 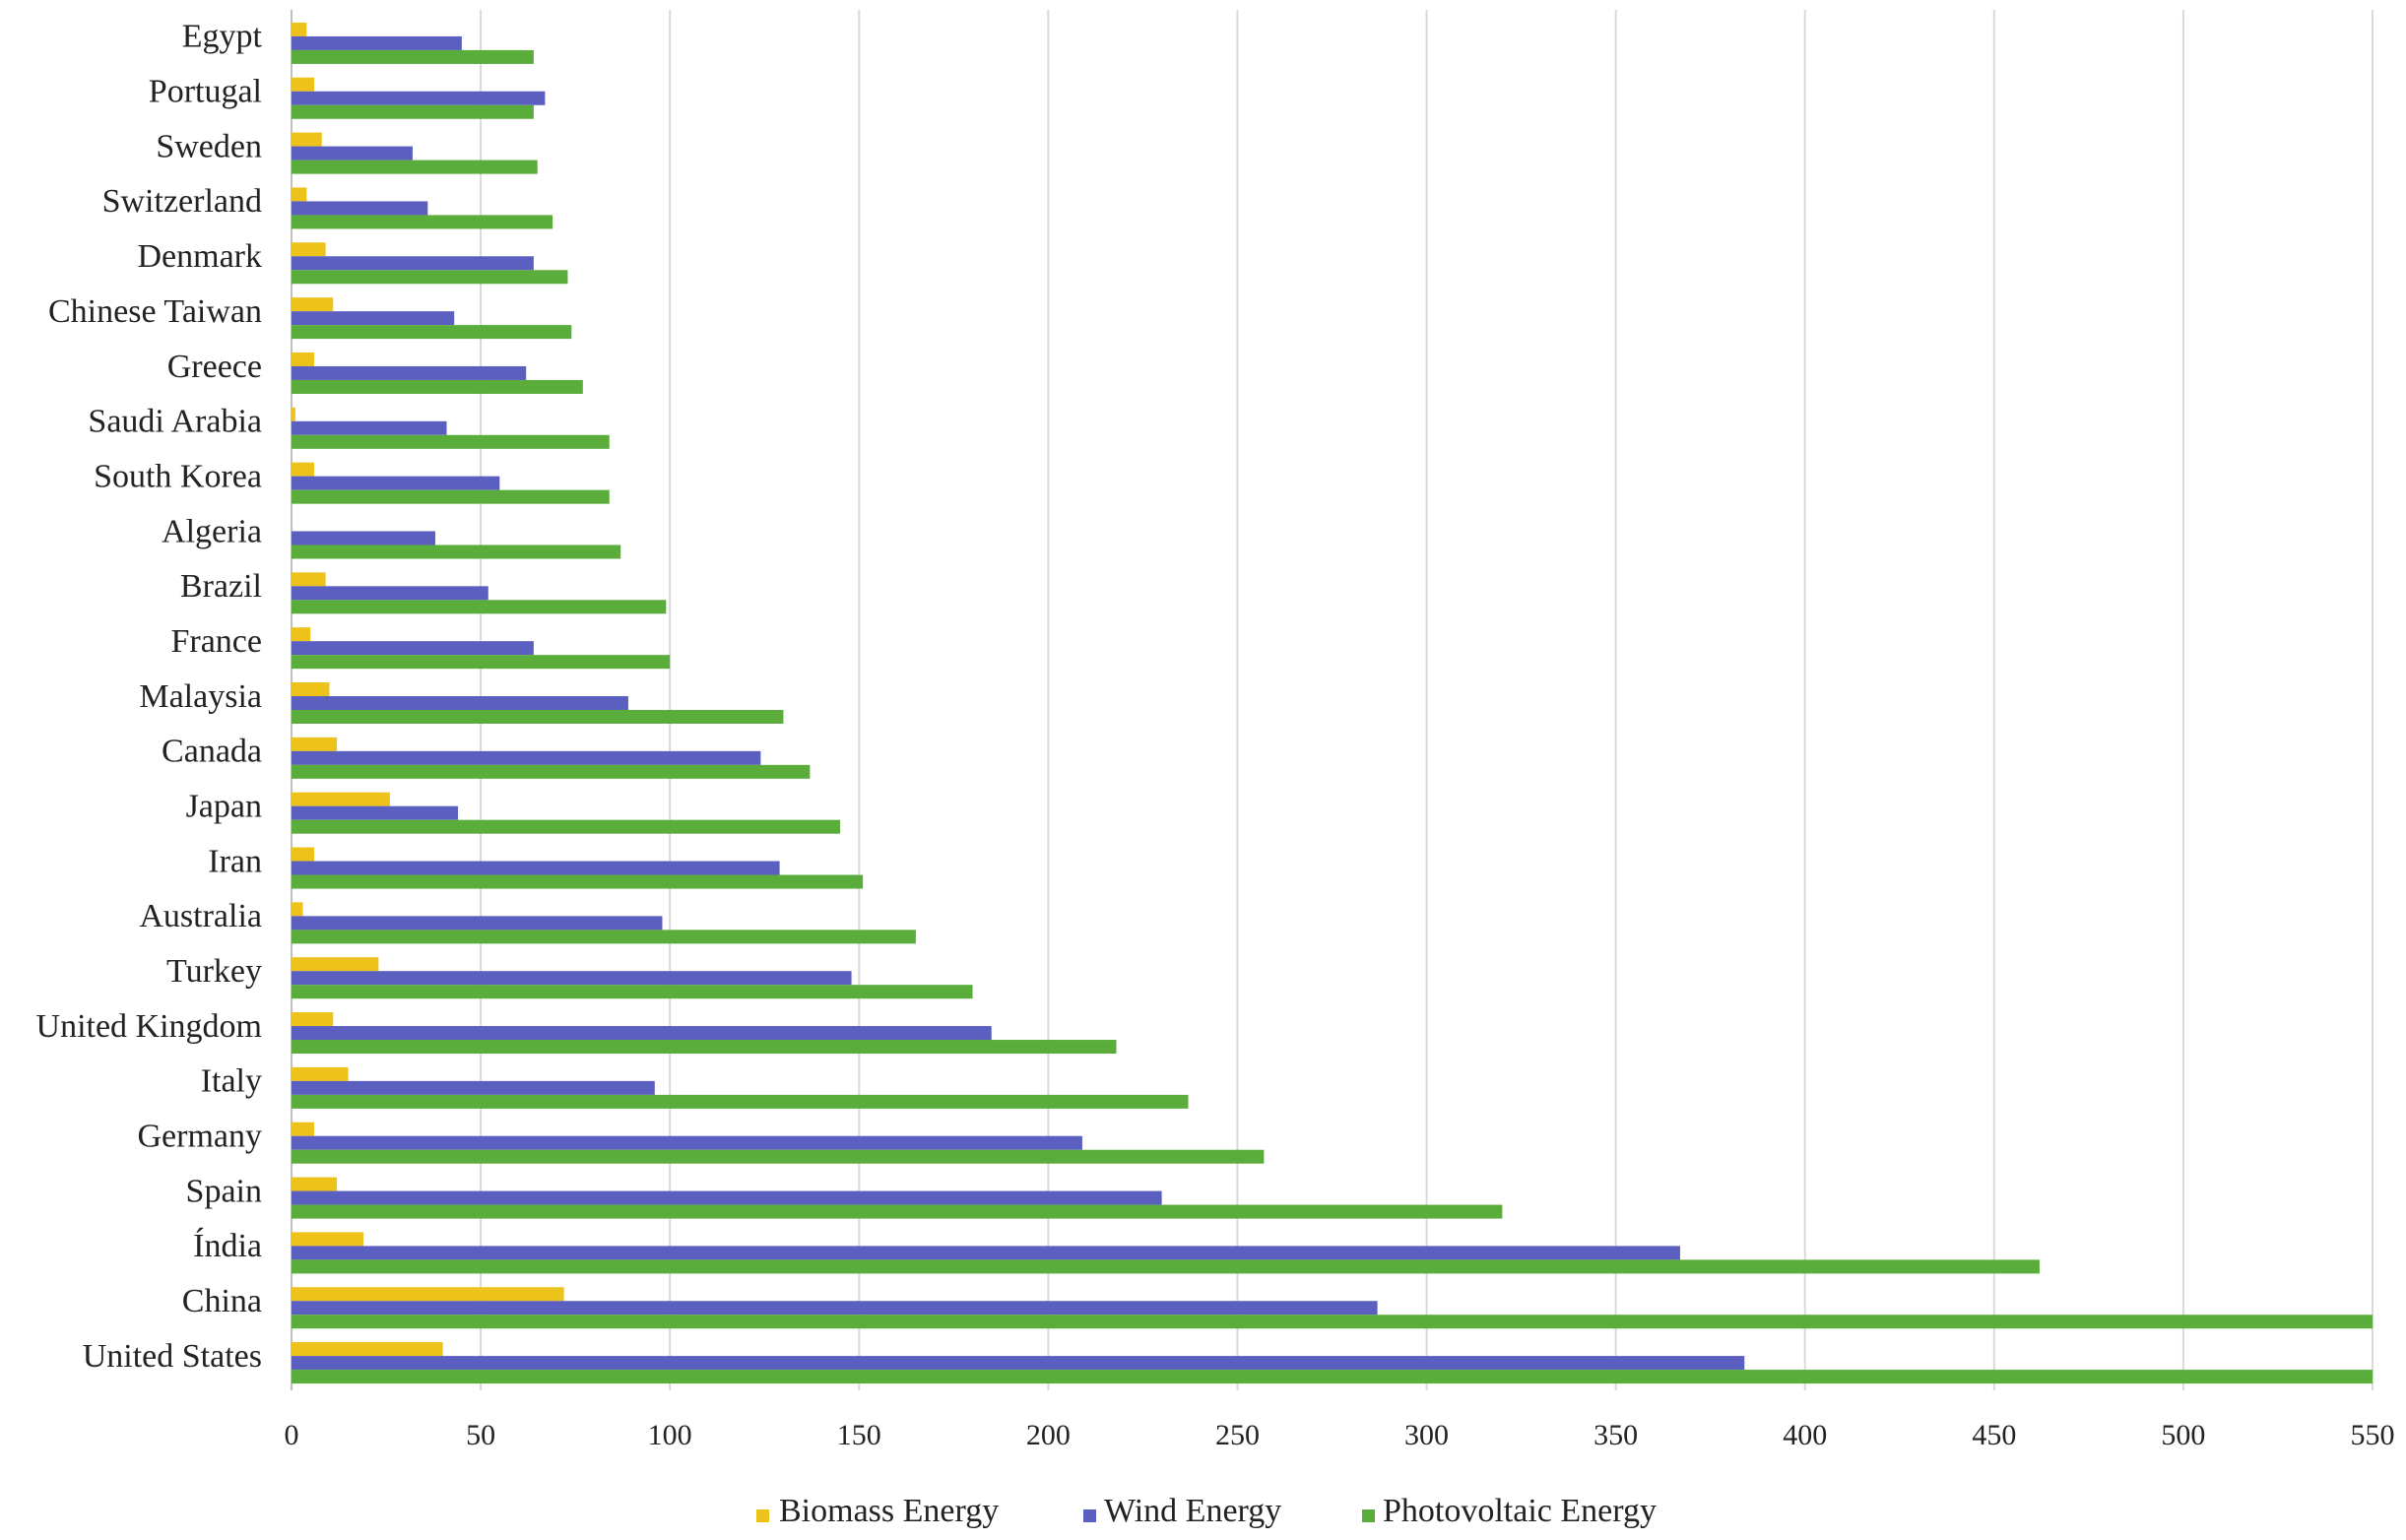 I want to click on legend-label: Photovoltaic Energy, so click(x=1520, y=1511).